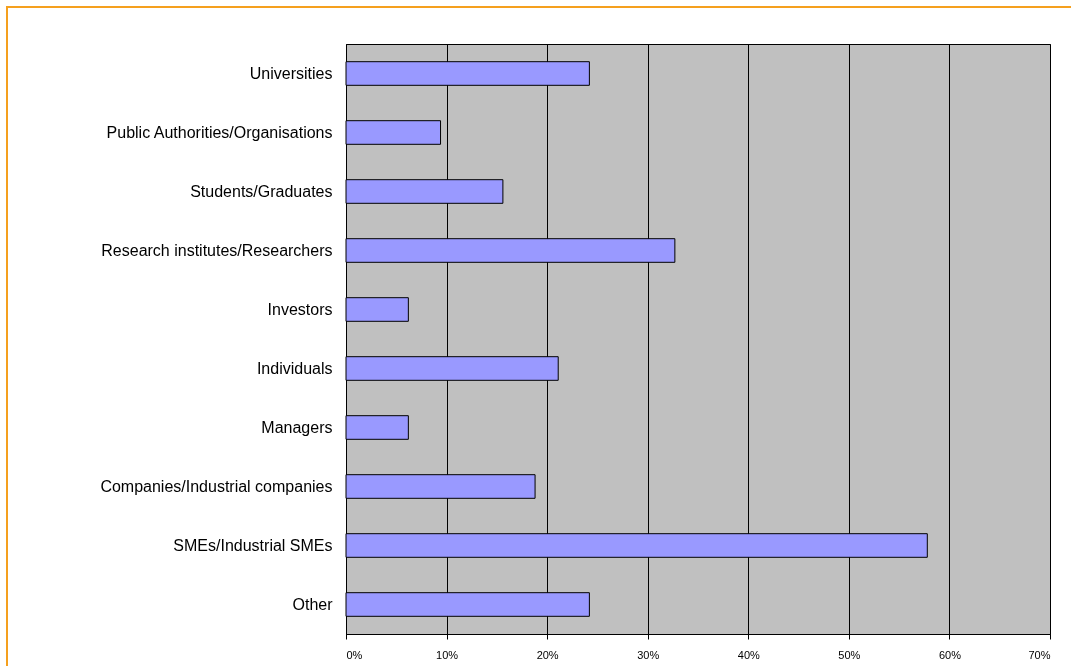  What do you see at coordinates (849, 654) in the screenshot?
I see `x-tick-label: 50%` at bounding box center [849, 654].